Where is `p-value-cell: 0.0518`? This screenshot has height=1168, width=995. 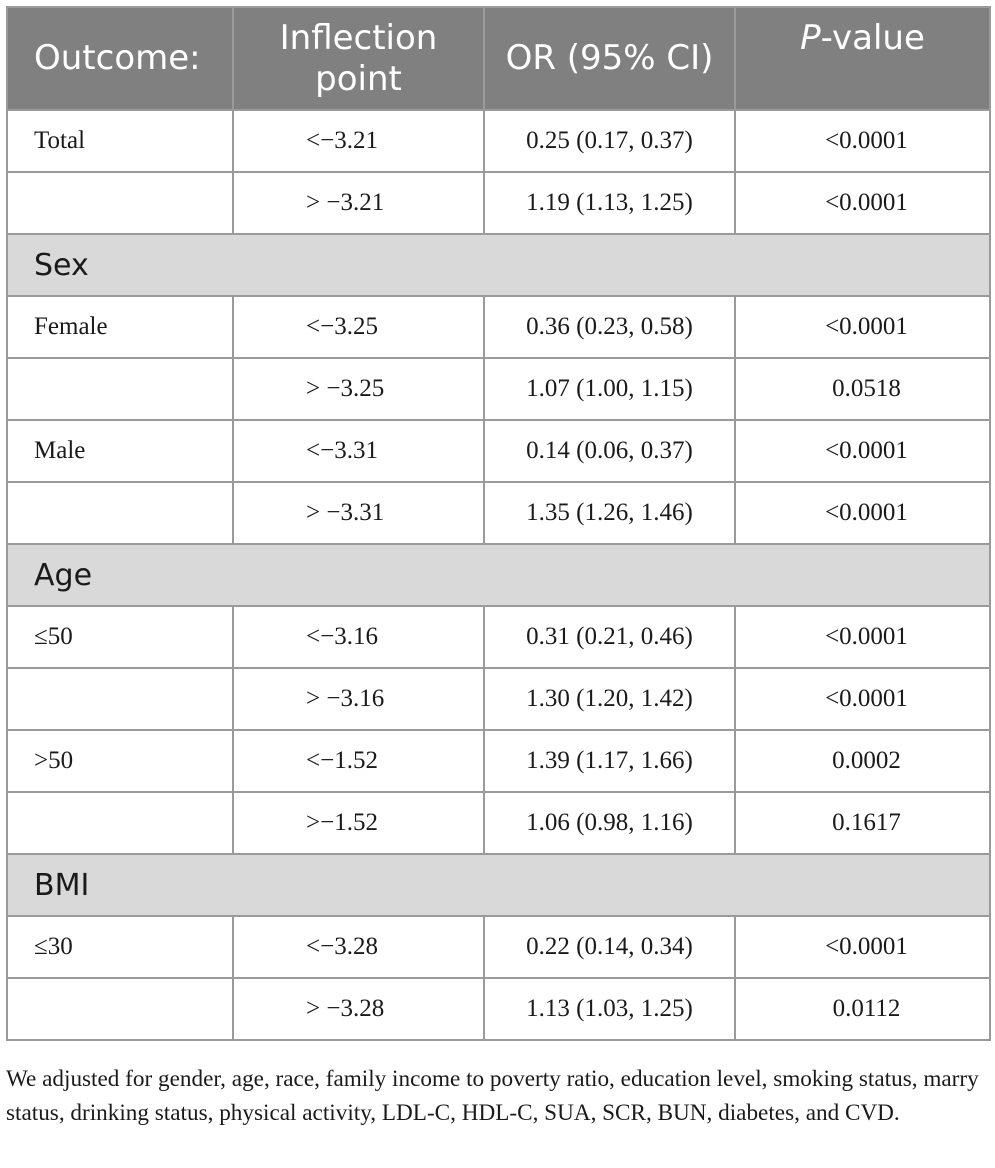 p-value-cell: 0.0518 is located at coordinates (862, 389).